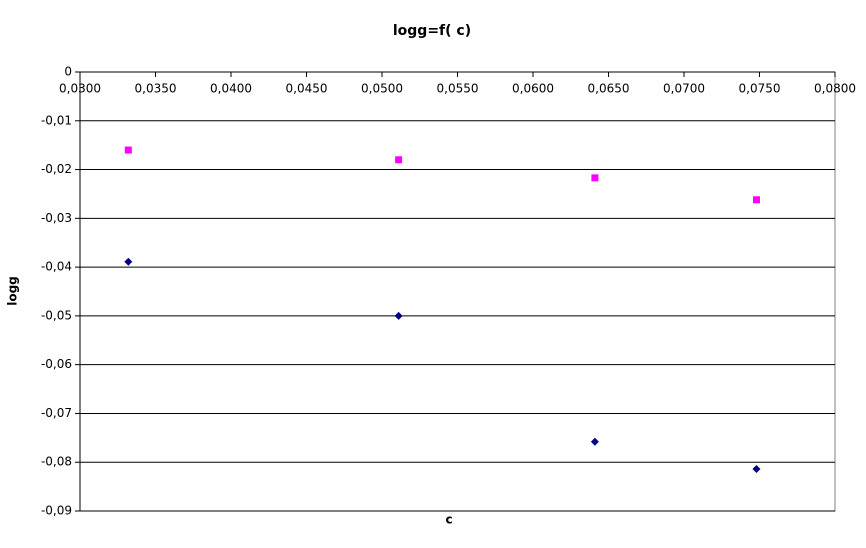 Image resolution: width=866 pixels, height=548 pixels. I want to click on y-tick-label: -0,06, so click(56, 364).